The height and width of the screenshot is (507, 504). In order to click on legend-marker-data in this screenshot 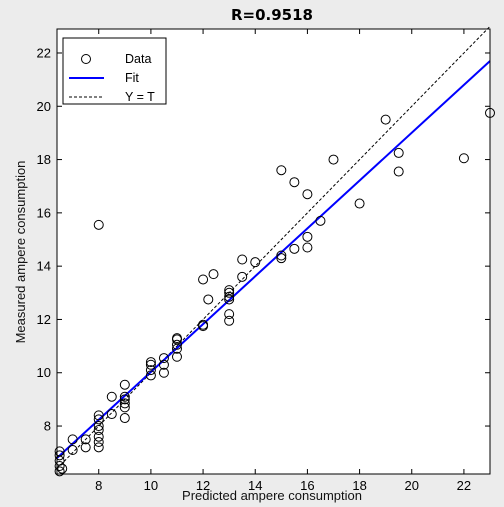, I will do `click(86, 59)`.